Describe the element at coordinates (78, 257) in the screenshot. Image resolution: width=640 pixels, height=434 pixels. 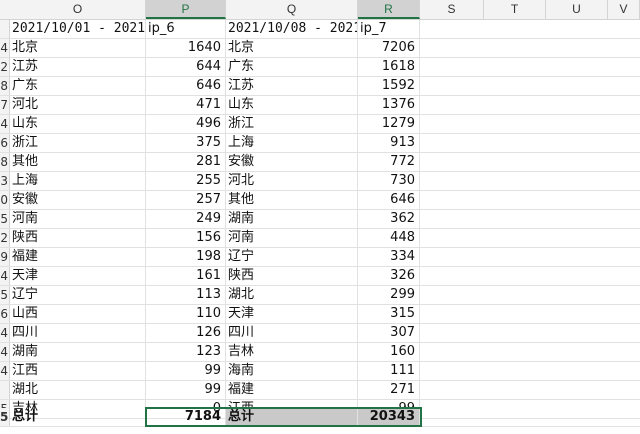
I see `cell-province-a: 福建` at that location.